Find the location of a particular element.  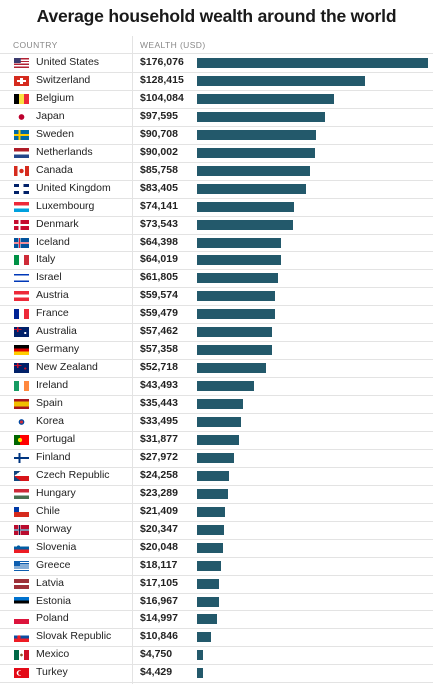

country-label: Finland is located at coordinates (53, 456).